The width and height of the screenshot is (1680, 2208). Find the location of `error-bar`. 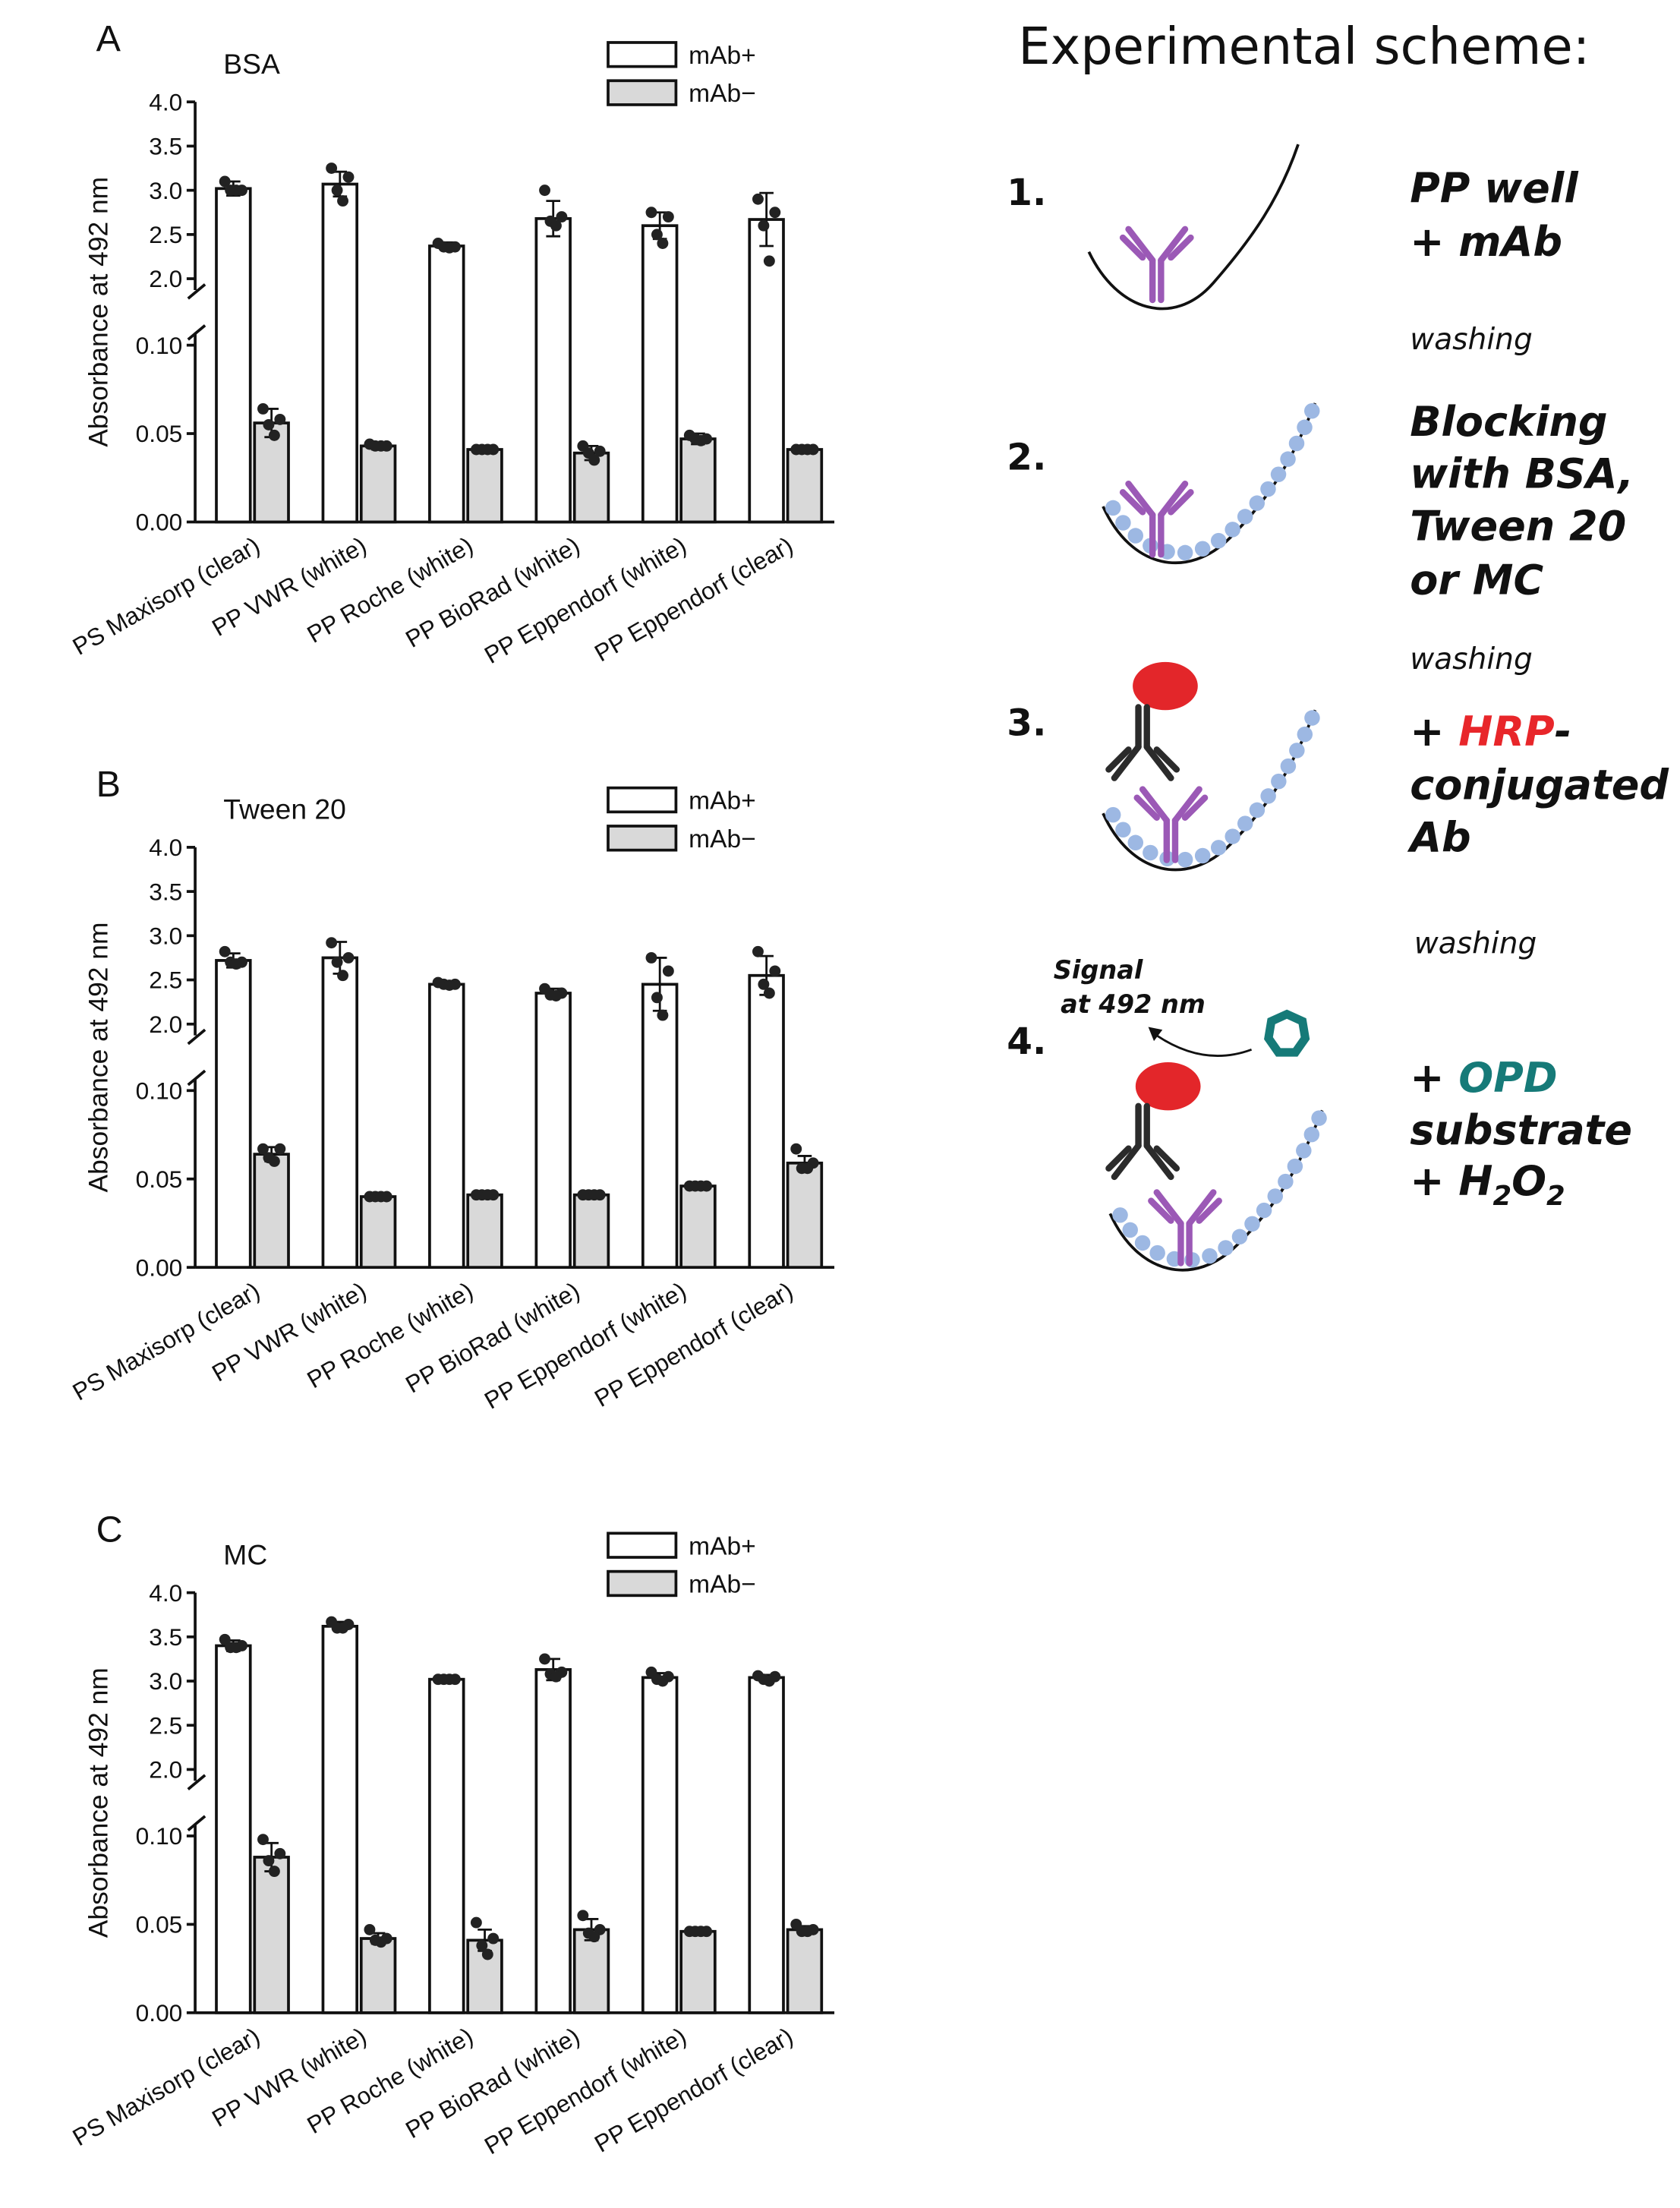

error-bar is located at coordinates (766, 219).